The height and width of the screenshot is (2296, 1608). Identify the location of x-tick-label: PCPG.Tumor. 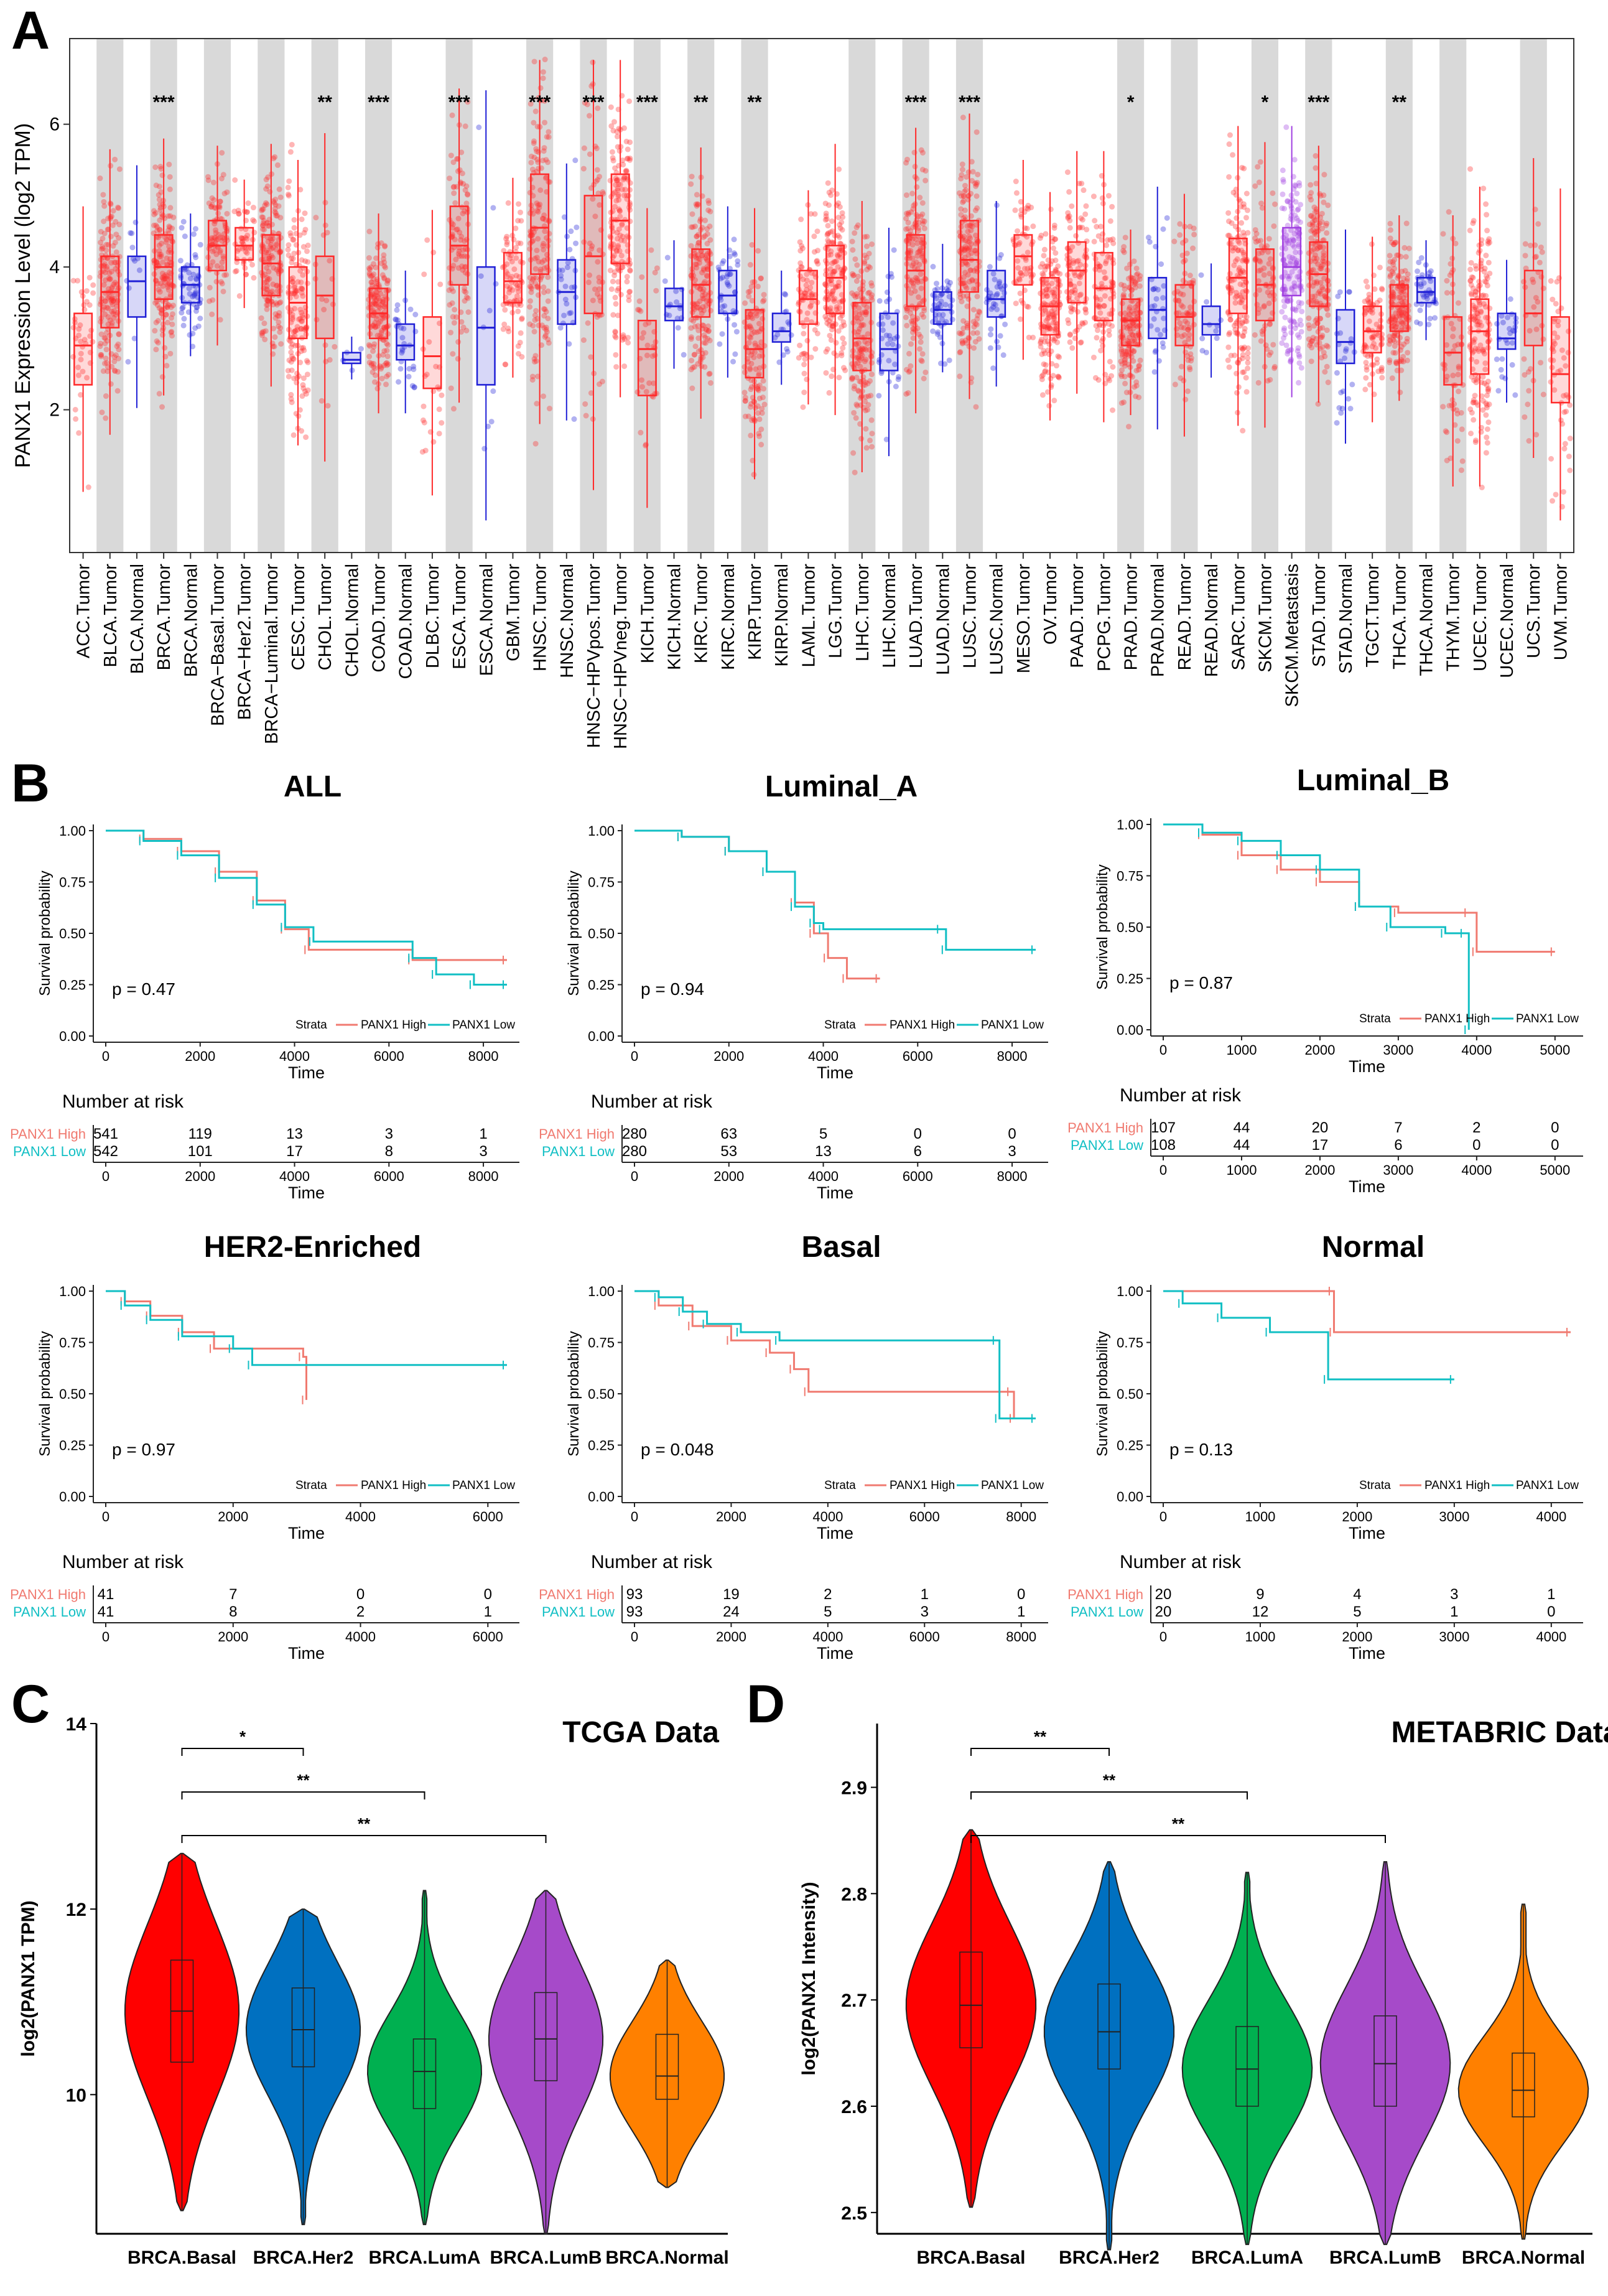
(1104, 617).